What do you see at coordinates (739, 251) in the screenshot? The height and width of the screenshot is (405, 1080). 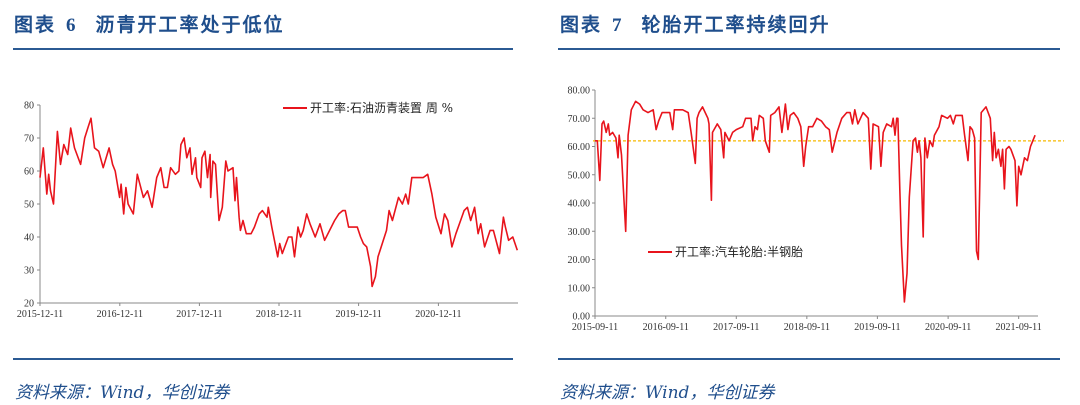 I see `legend-label: 开工率:汽车轮胎:半钢胎` at bounding box center [739, 251].